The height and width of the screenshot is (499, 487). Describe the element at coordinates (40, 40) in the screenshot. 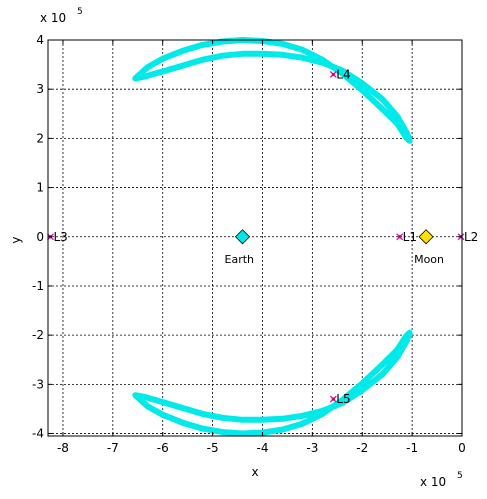

I see `y-tick-label: 4` at that location.